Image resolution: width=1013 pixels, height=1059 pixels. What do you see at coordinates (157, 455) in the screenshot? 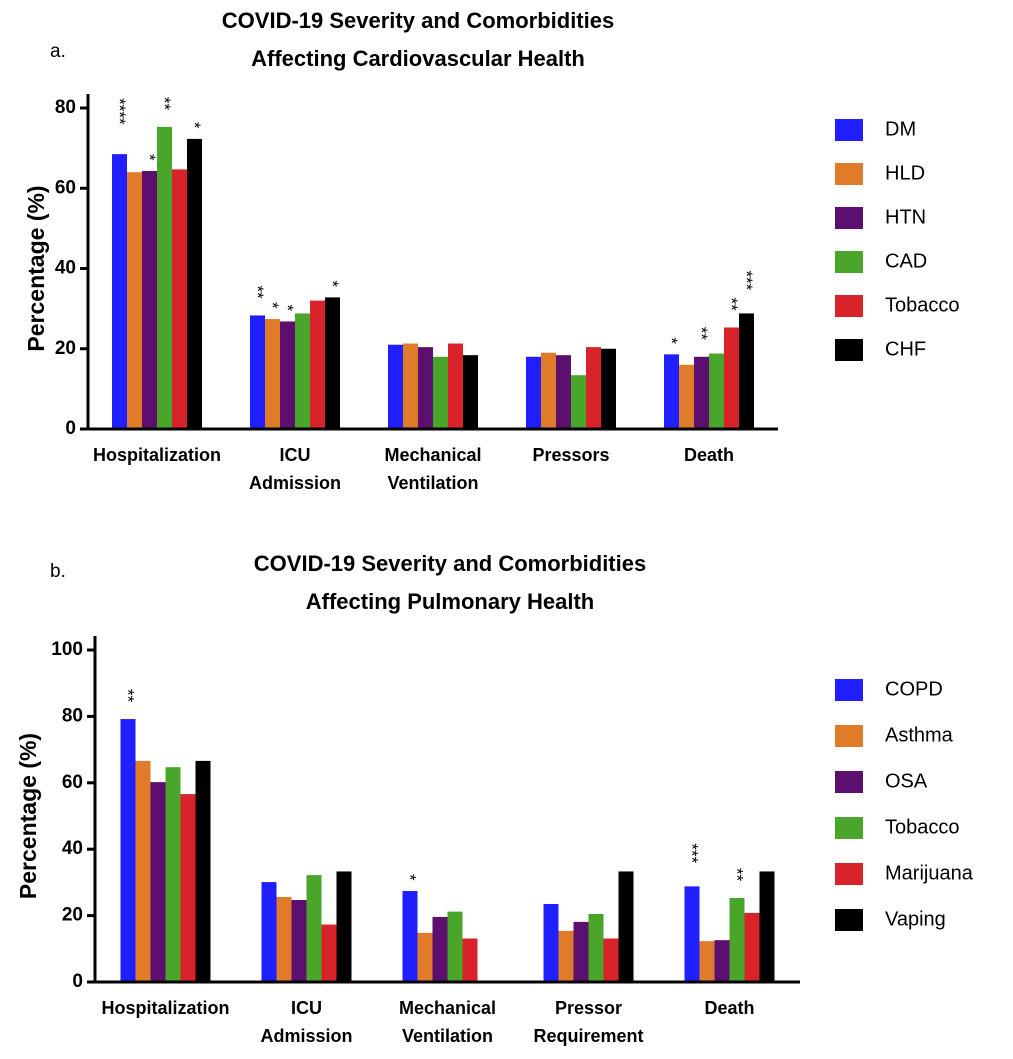
I see `x-tick-label: Hospitalization` at bounding box center [157, 455].